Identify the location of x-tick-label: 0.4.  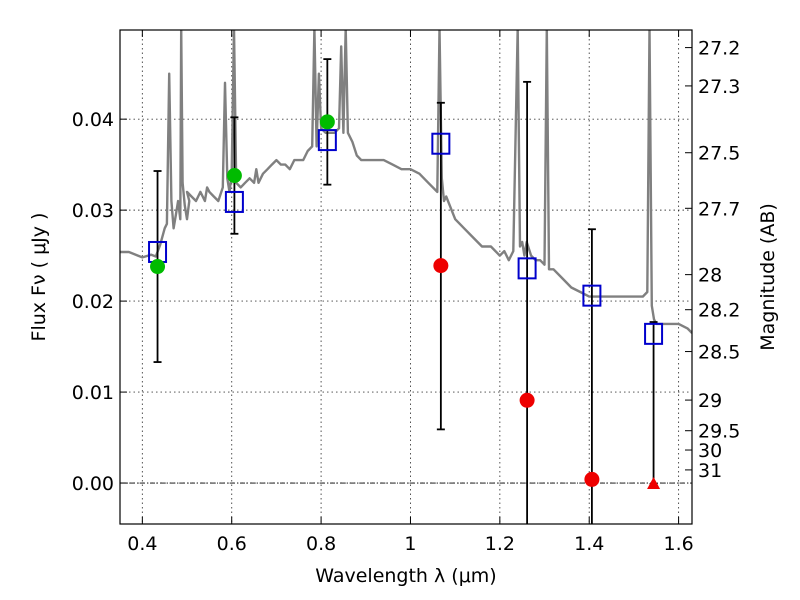
(142, 544).